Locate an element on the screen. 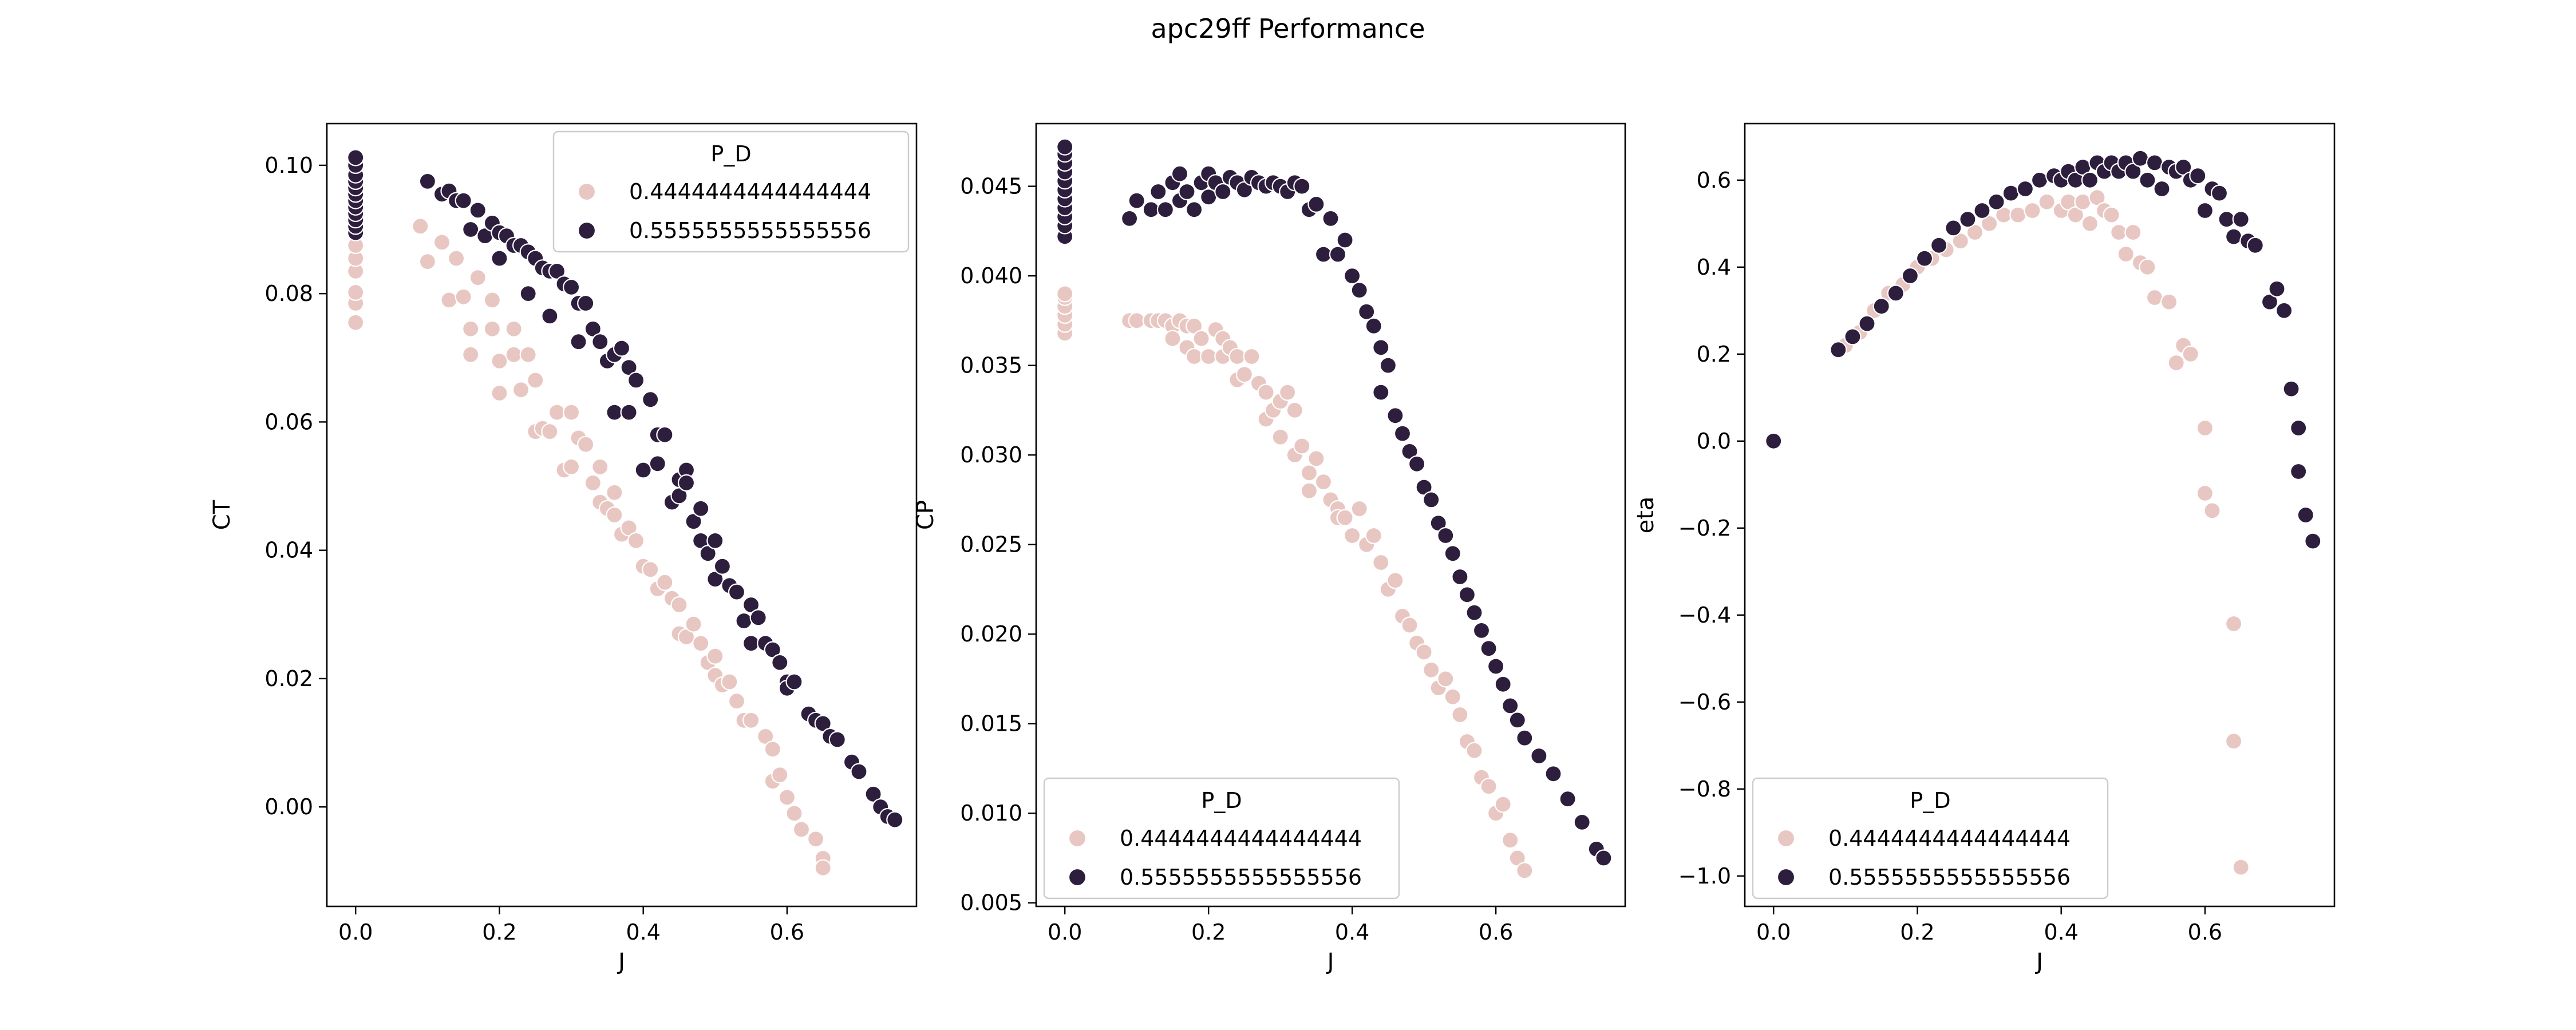  legend-box is located at coordinates (1930, 838).